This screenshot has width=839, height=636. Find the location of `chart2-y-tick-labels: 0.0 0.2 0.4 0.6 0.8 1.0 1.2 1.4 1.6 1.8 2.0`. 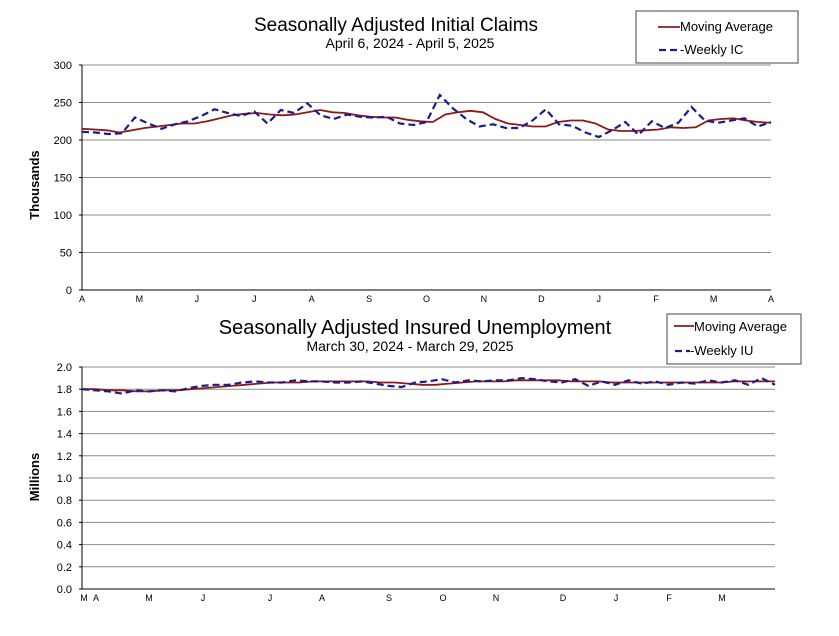

chart2-y-tick-labels: 0.0 0.2 0.4 0.6 0.8 1.0 1.2 1.4 1.6 1.8 2.0 is located at coordinates (64, 479).